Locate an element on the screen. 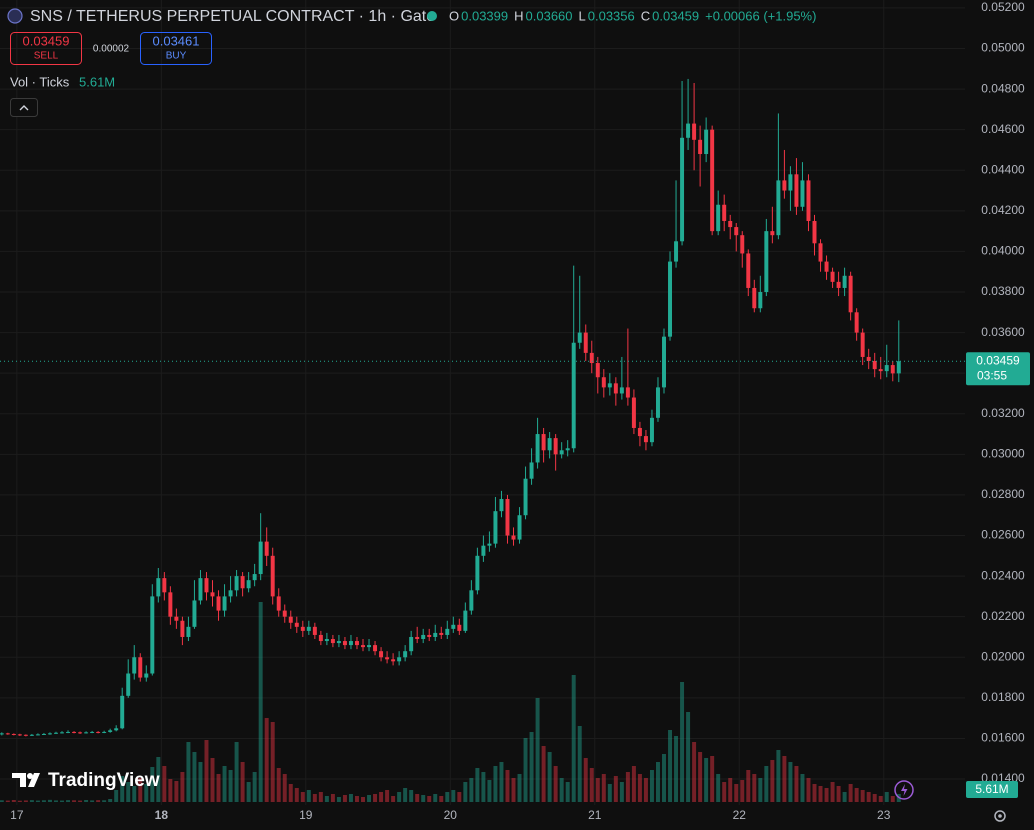 This screenshot has width=1034, height=830. x-tick-label: 20 is located at coordinates (451, 815).